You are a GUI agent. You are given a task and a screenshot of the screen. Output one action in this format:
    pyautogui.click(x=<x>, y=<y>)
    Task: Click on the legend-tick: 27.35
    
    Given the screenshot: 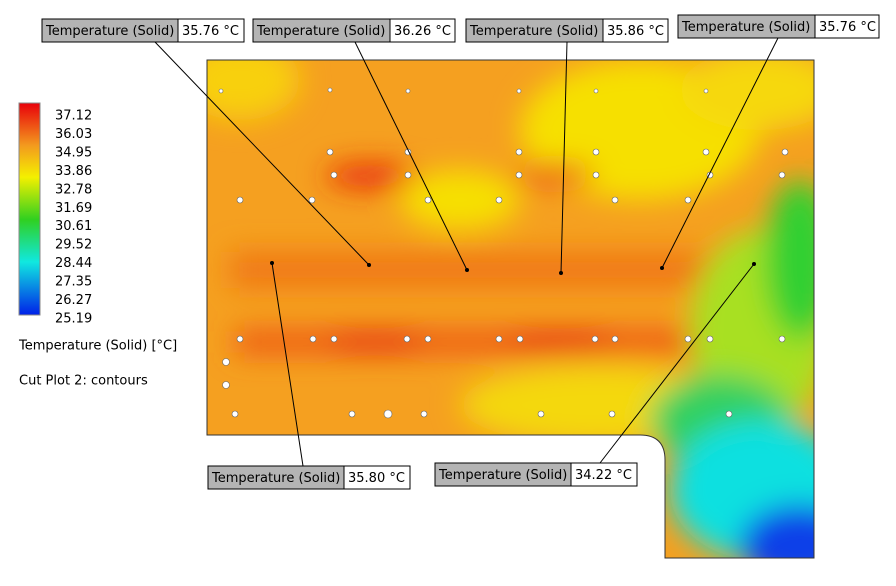 What is the action you would take?
    pyautogui.click(x=73, y=282)
    